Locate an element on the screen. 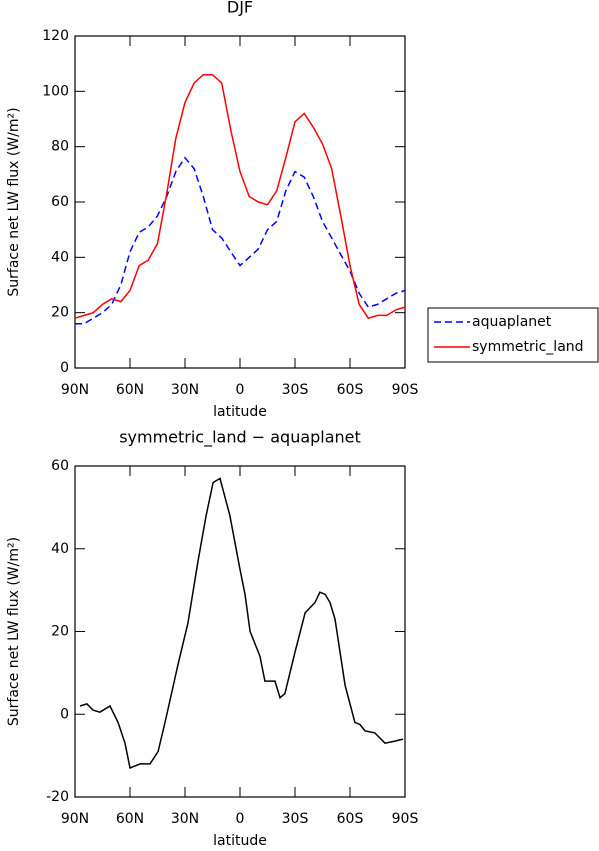 This screenshot has height=851, width=599. legend-box is located at coordinates (513, 335).